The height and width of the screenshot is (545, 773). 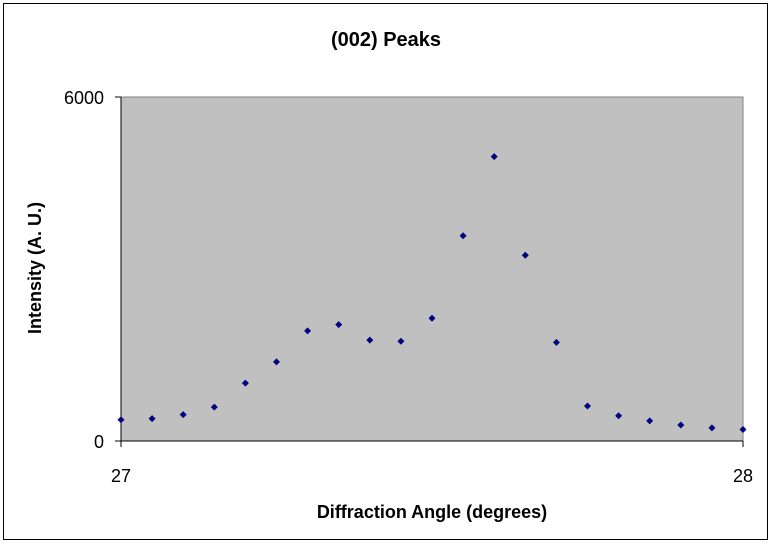 What do you see at coordinates (432, 512) in the screenshot?
I see `x-axis-title: Diffraction Angle (degrees)` at bounding box center [432, 512].